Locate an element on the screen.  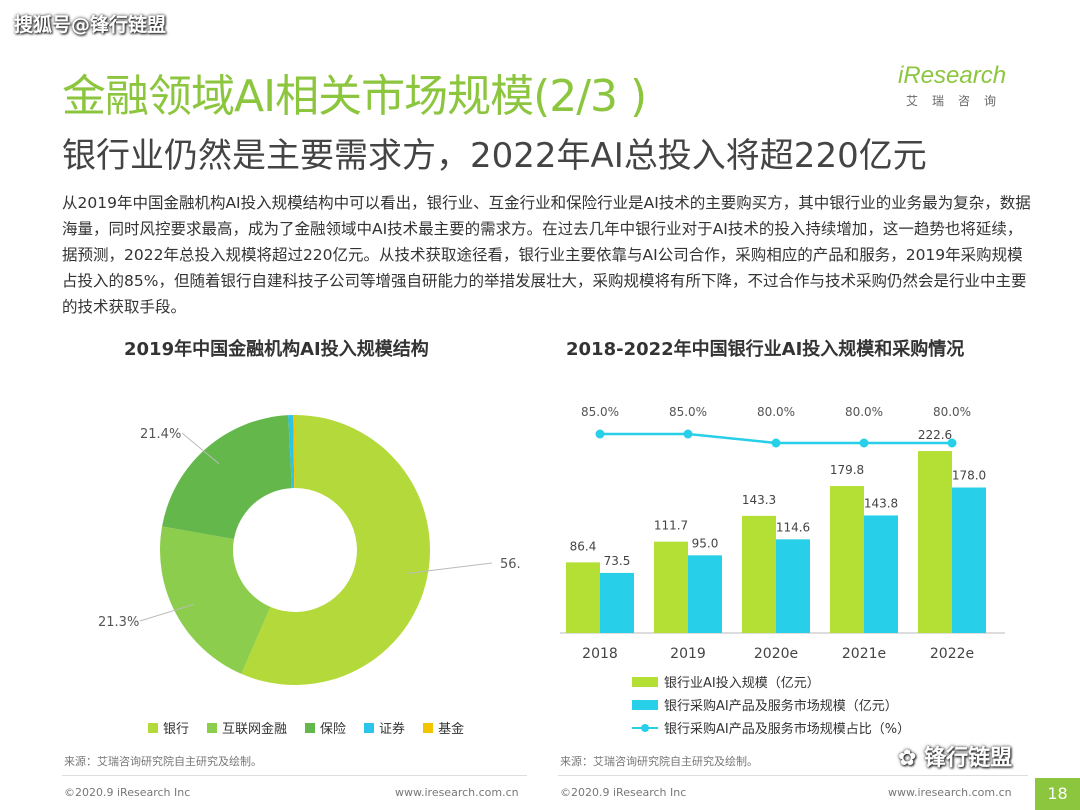
bar-purchase-label-3: 143.8 is located at coordinates (881, 503).